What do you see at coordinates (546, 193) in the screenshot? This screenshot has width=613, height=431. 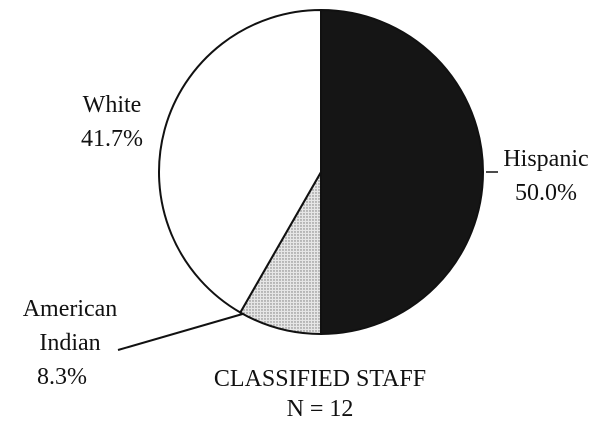 I see `slice-value-label: 50.0%` at bounding box center [546, 193].